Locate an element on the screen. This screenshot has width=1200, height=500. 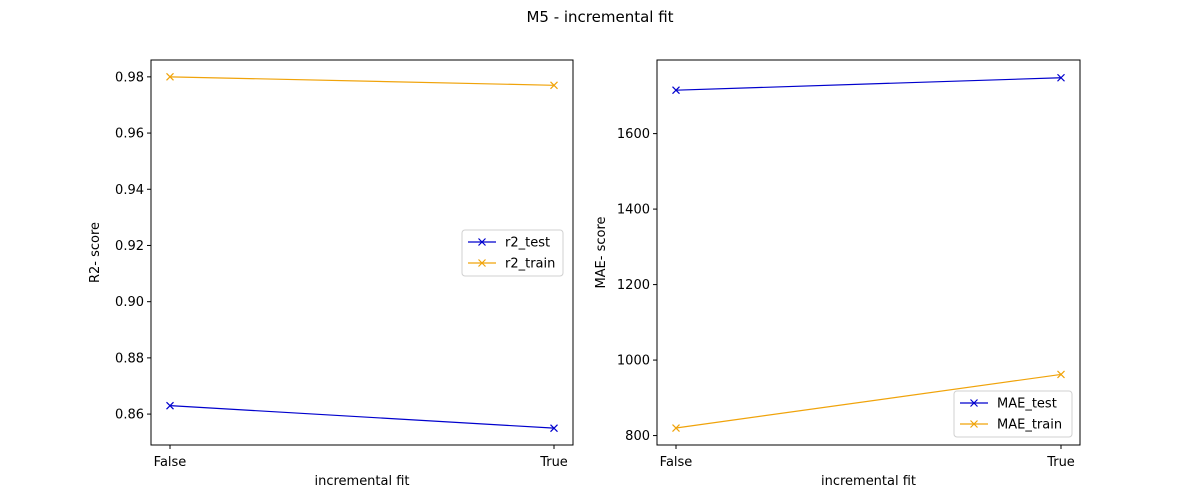
series-line-MAE_train is located at coordinates (868, 401).